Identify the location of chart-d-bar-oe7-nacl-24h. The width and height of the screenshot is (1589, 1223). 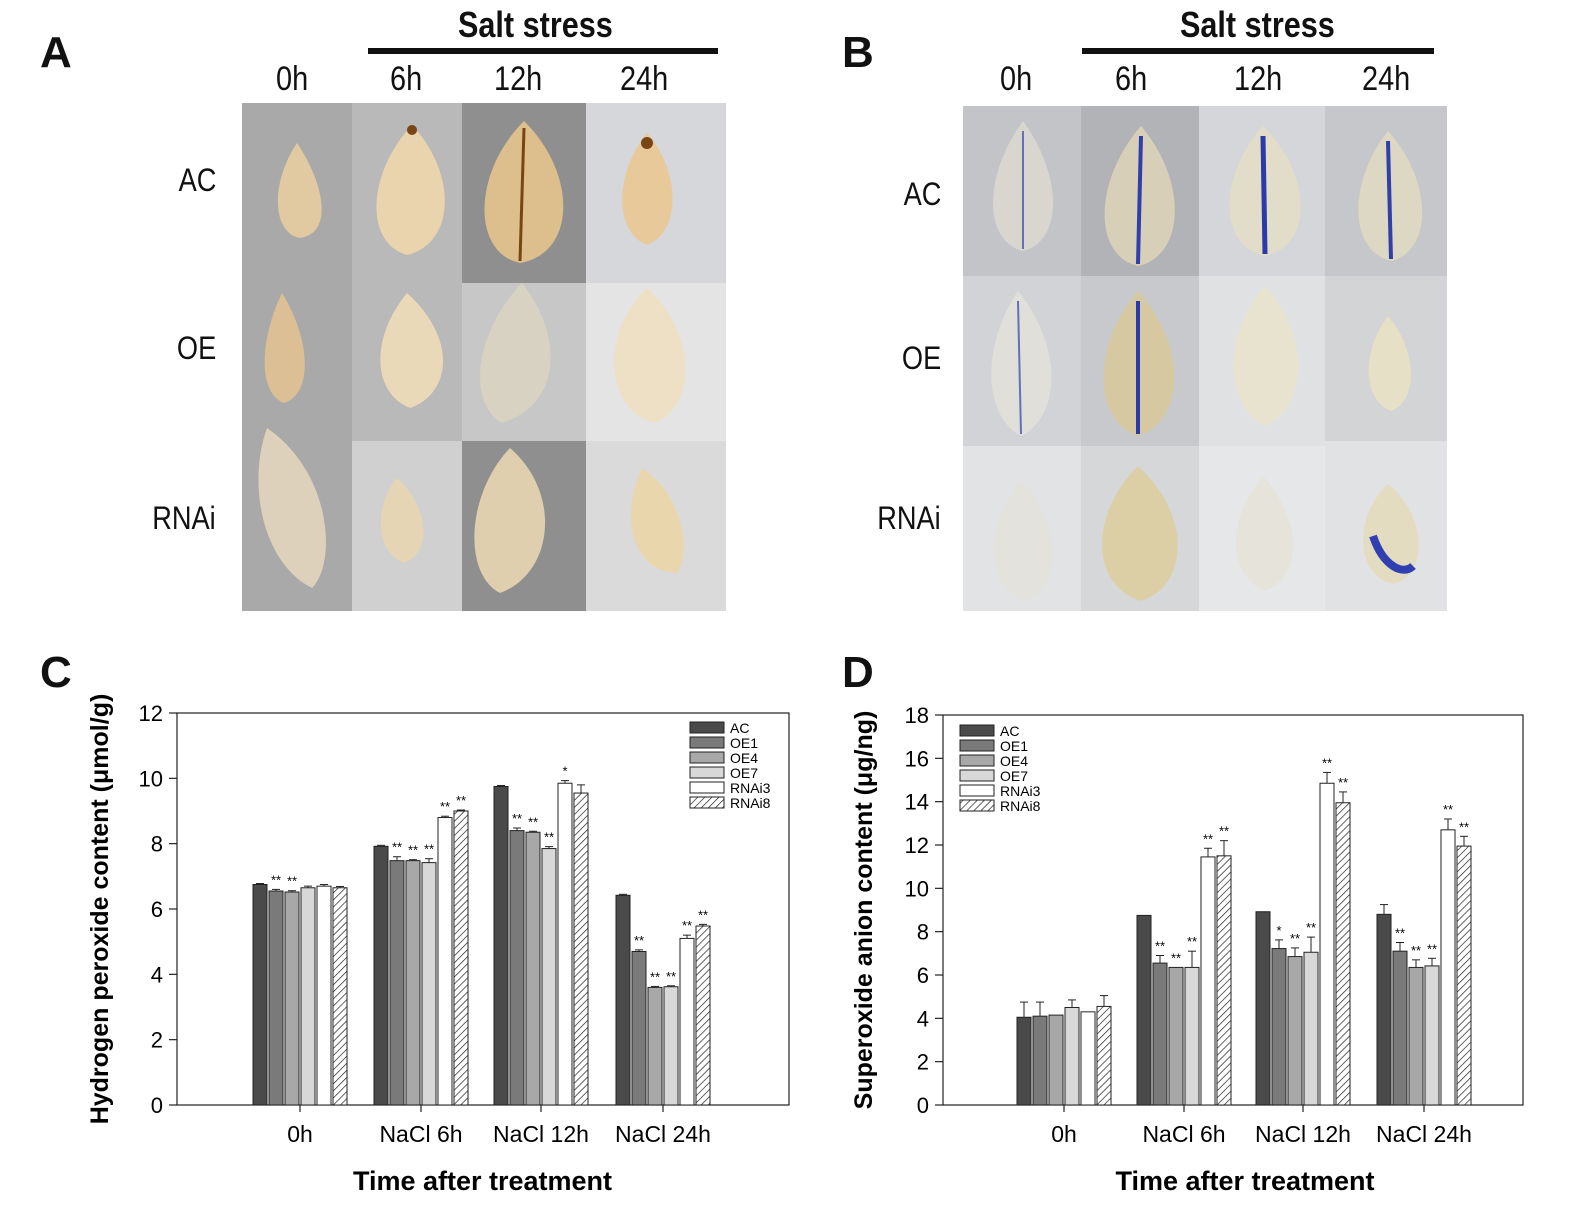
(1432, 1035).